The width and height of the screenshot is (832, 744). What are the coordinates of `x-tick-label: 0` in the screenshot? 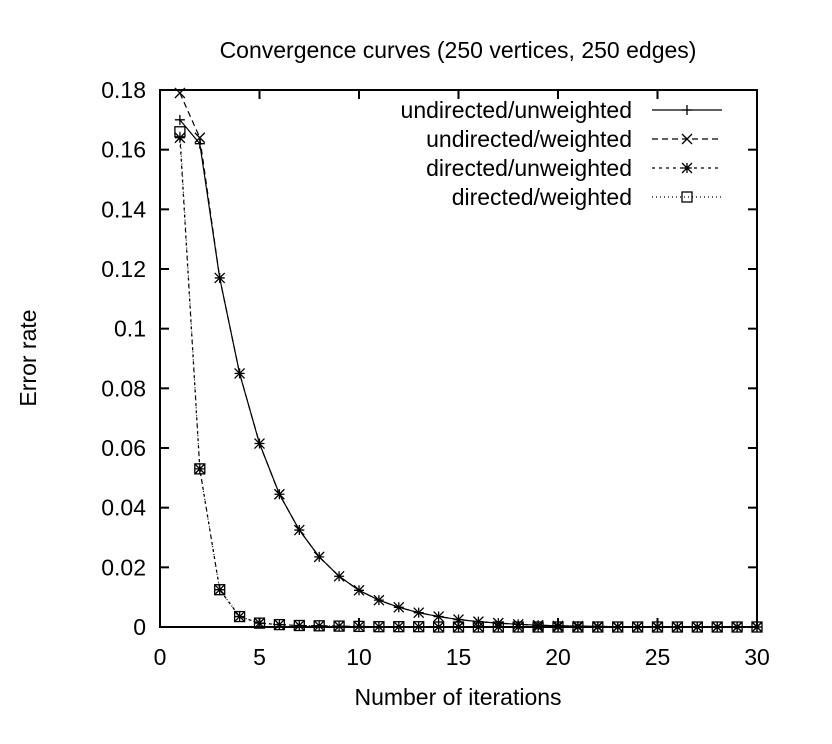 It's located at (160, 657).